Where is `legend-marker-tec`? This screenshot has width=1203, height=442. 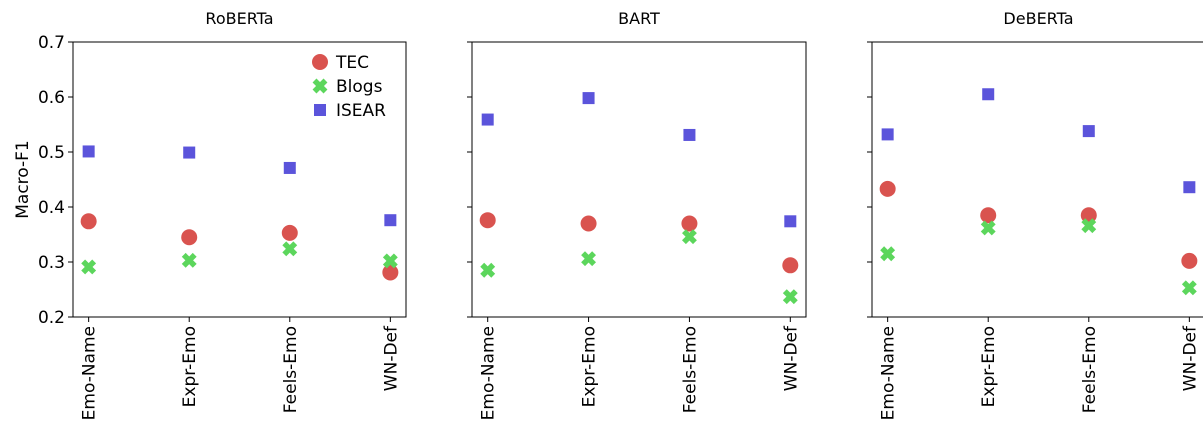
legend-marker-tec is located at coordinates (320, 62).